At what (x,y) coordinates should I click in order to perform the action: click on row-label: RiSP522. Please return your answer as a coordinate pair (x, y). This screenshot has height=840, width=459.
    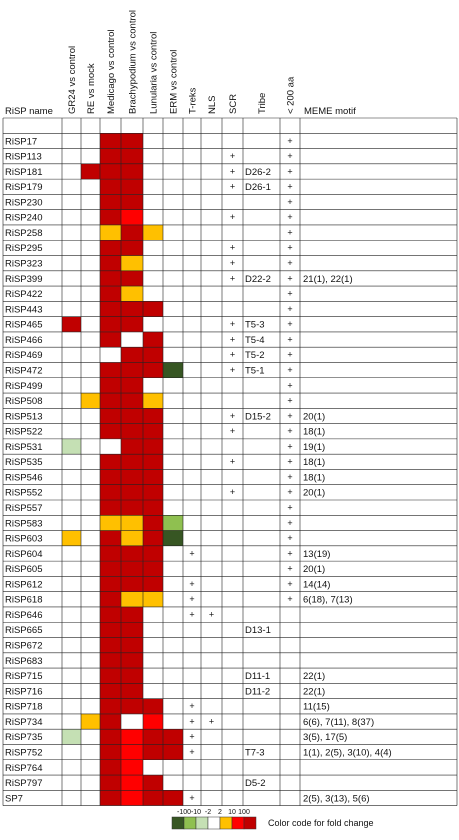
    Looking at the image, I should click on (24, 432).